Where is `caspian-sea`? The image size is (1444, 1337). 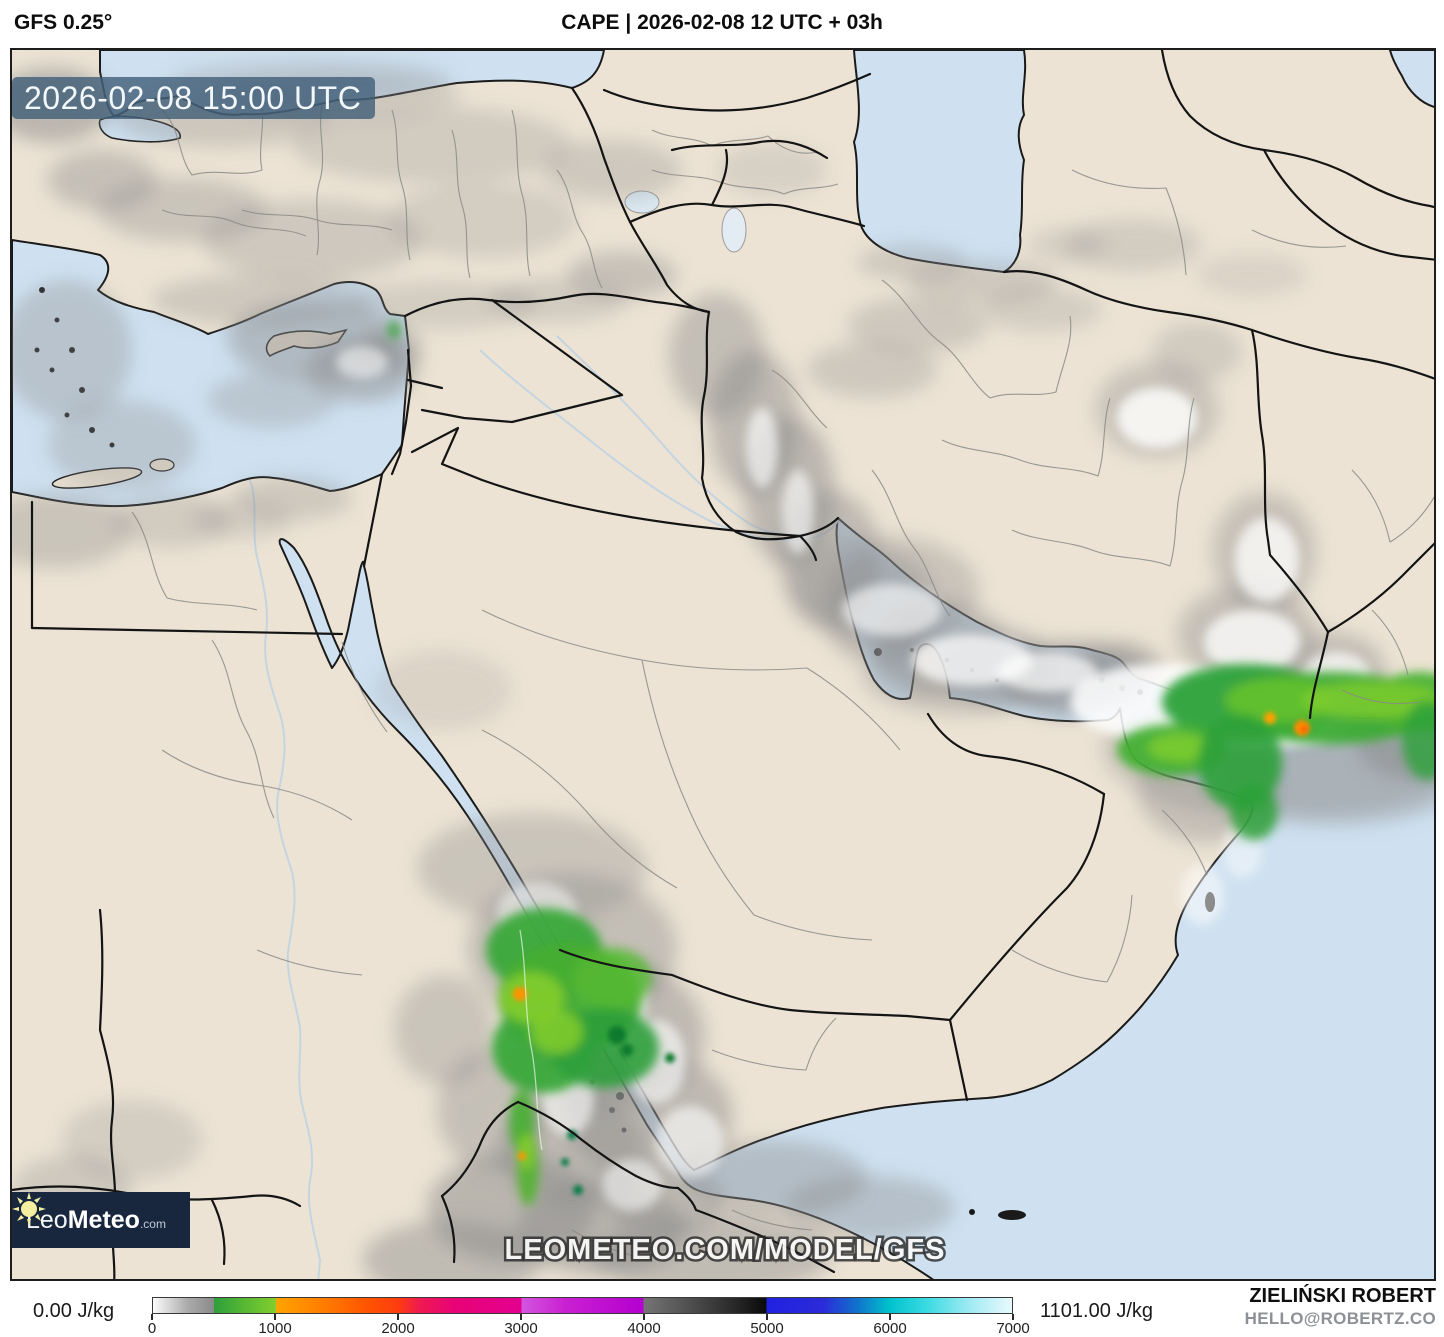
caspian-sea is located at coordinates (940, 161).